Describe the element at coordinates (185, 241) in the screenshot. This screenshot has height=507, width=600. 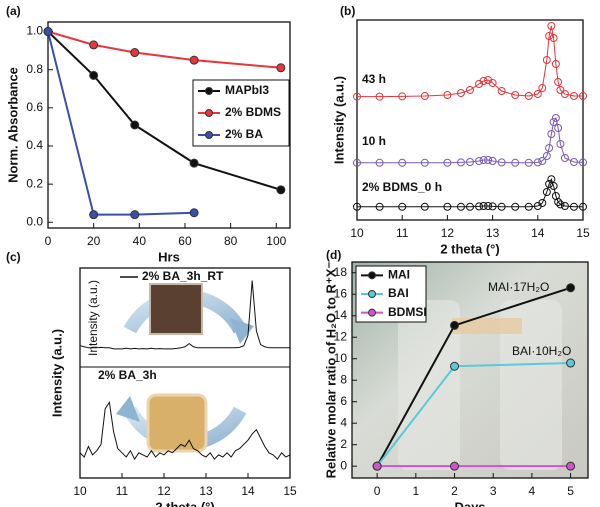
I see `x-tick-label: 60` at that location.